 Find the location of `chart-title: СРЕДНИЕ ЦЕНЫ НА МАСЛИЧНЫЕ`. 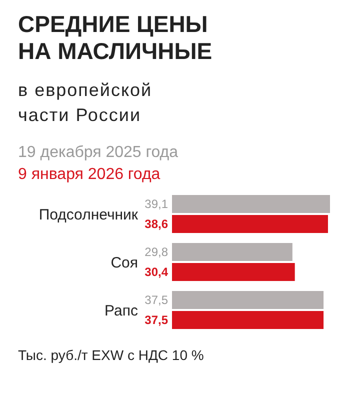

chart-title: СРЕДНИЕ ЦЕНЫ НА МАСЛИЧНЫЕ is located at coordinates (115, 37).